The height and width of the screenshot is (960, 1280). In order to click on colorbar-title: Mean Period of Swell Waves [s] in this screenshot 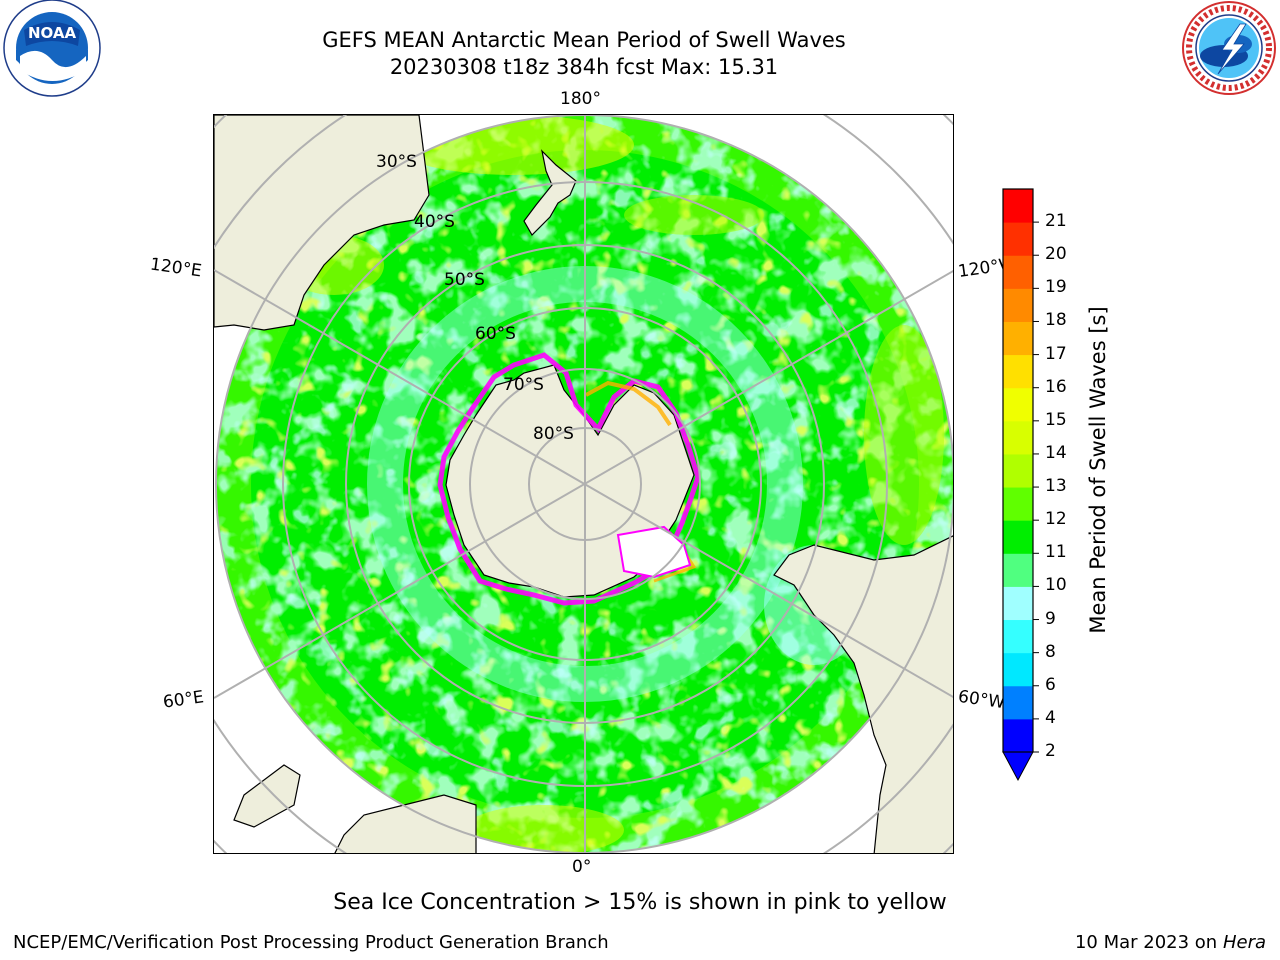, I will do `click(1098, 470)`.